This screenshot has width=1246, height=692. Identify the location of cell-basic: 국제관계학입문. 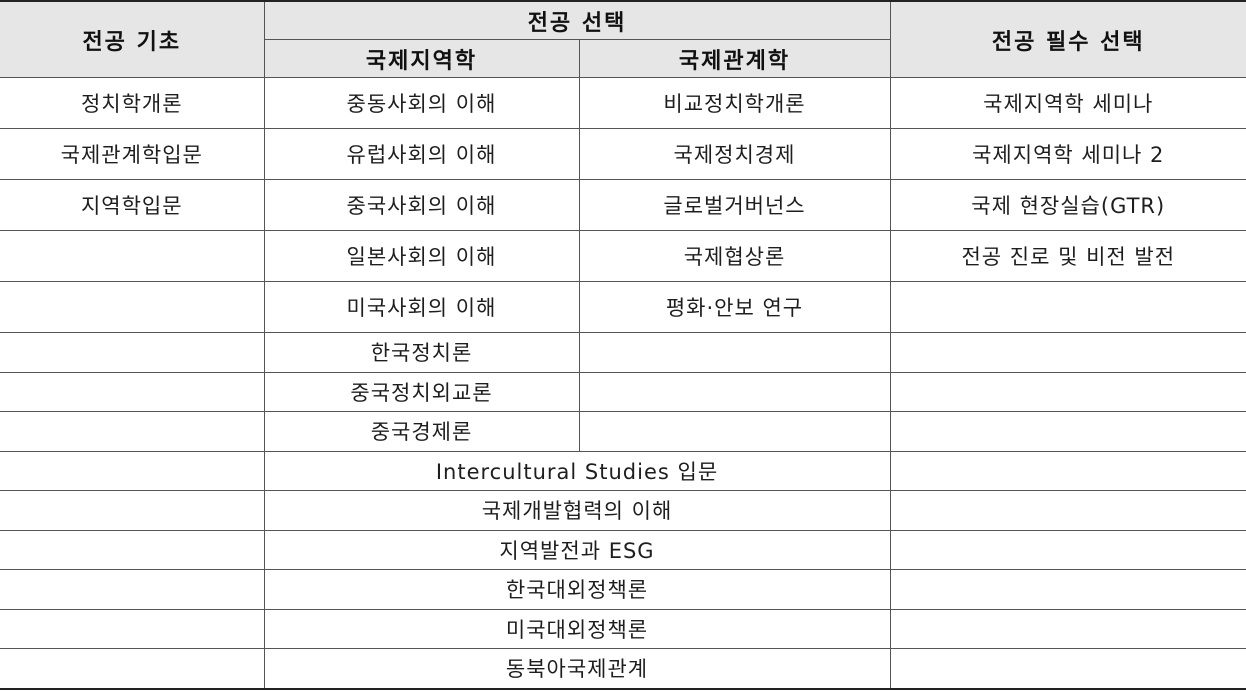
(132, 154).